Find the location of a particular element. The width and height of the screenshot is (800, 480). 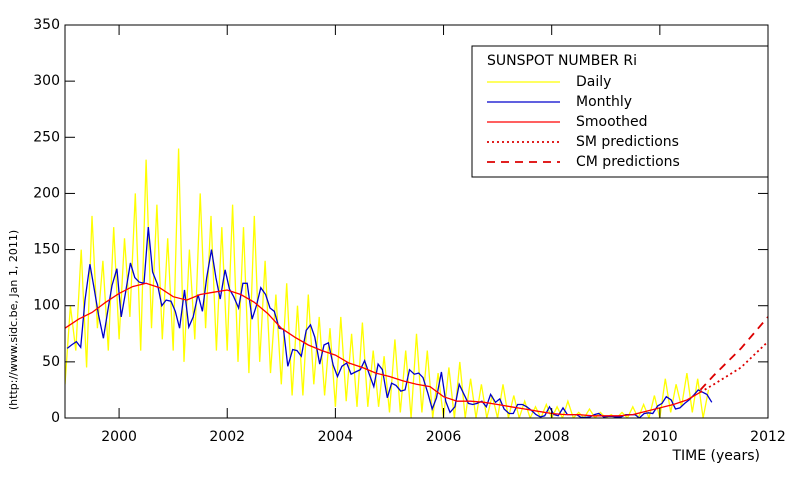

y-tick-label: 300 is located at coordinates (46, 81).